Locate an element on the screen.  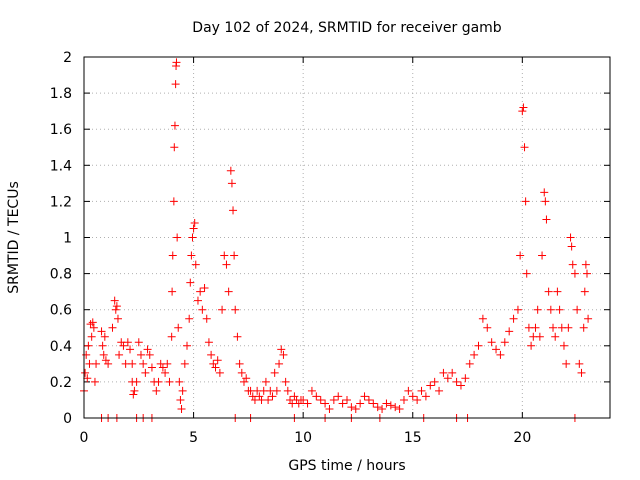
x-tick-label: 10 is located at coordinates (303, 438).